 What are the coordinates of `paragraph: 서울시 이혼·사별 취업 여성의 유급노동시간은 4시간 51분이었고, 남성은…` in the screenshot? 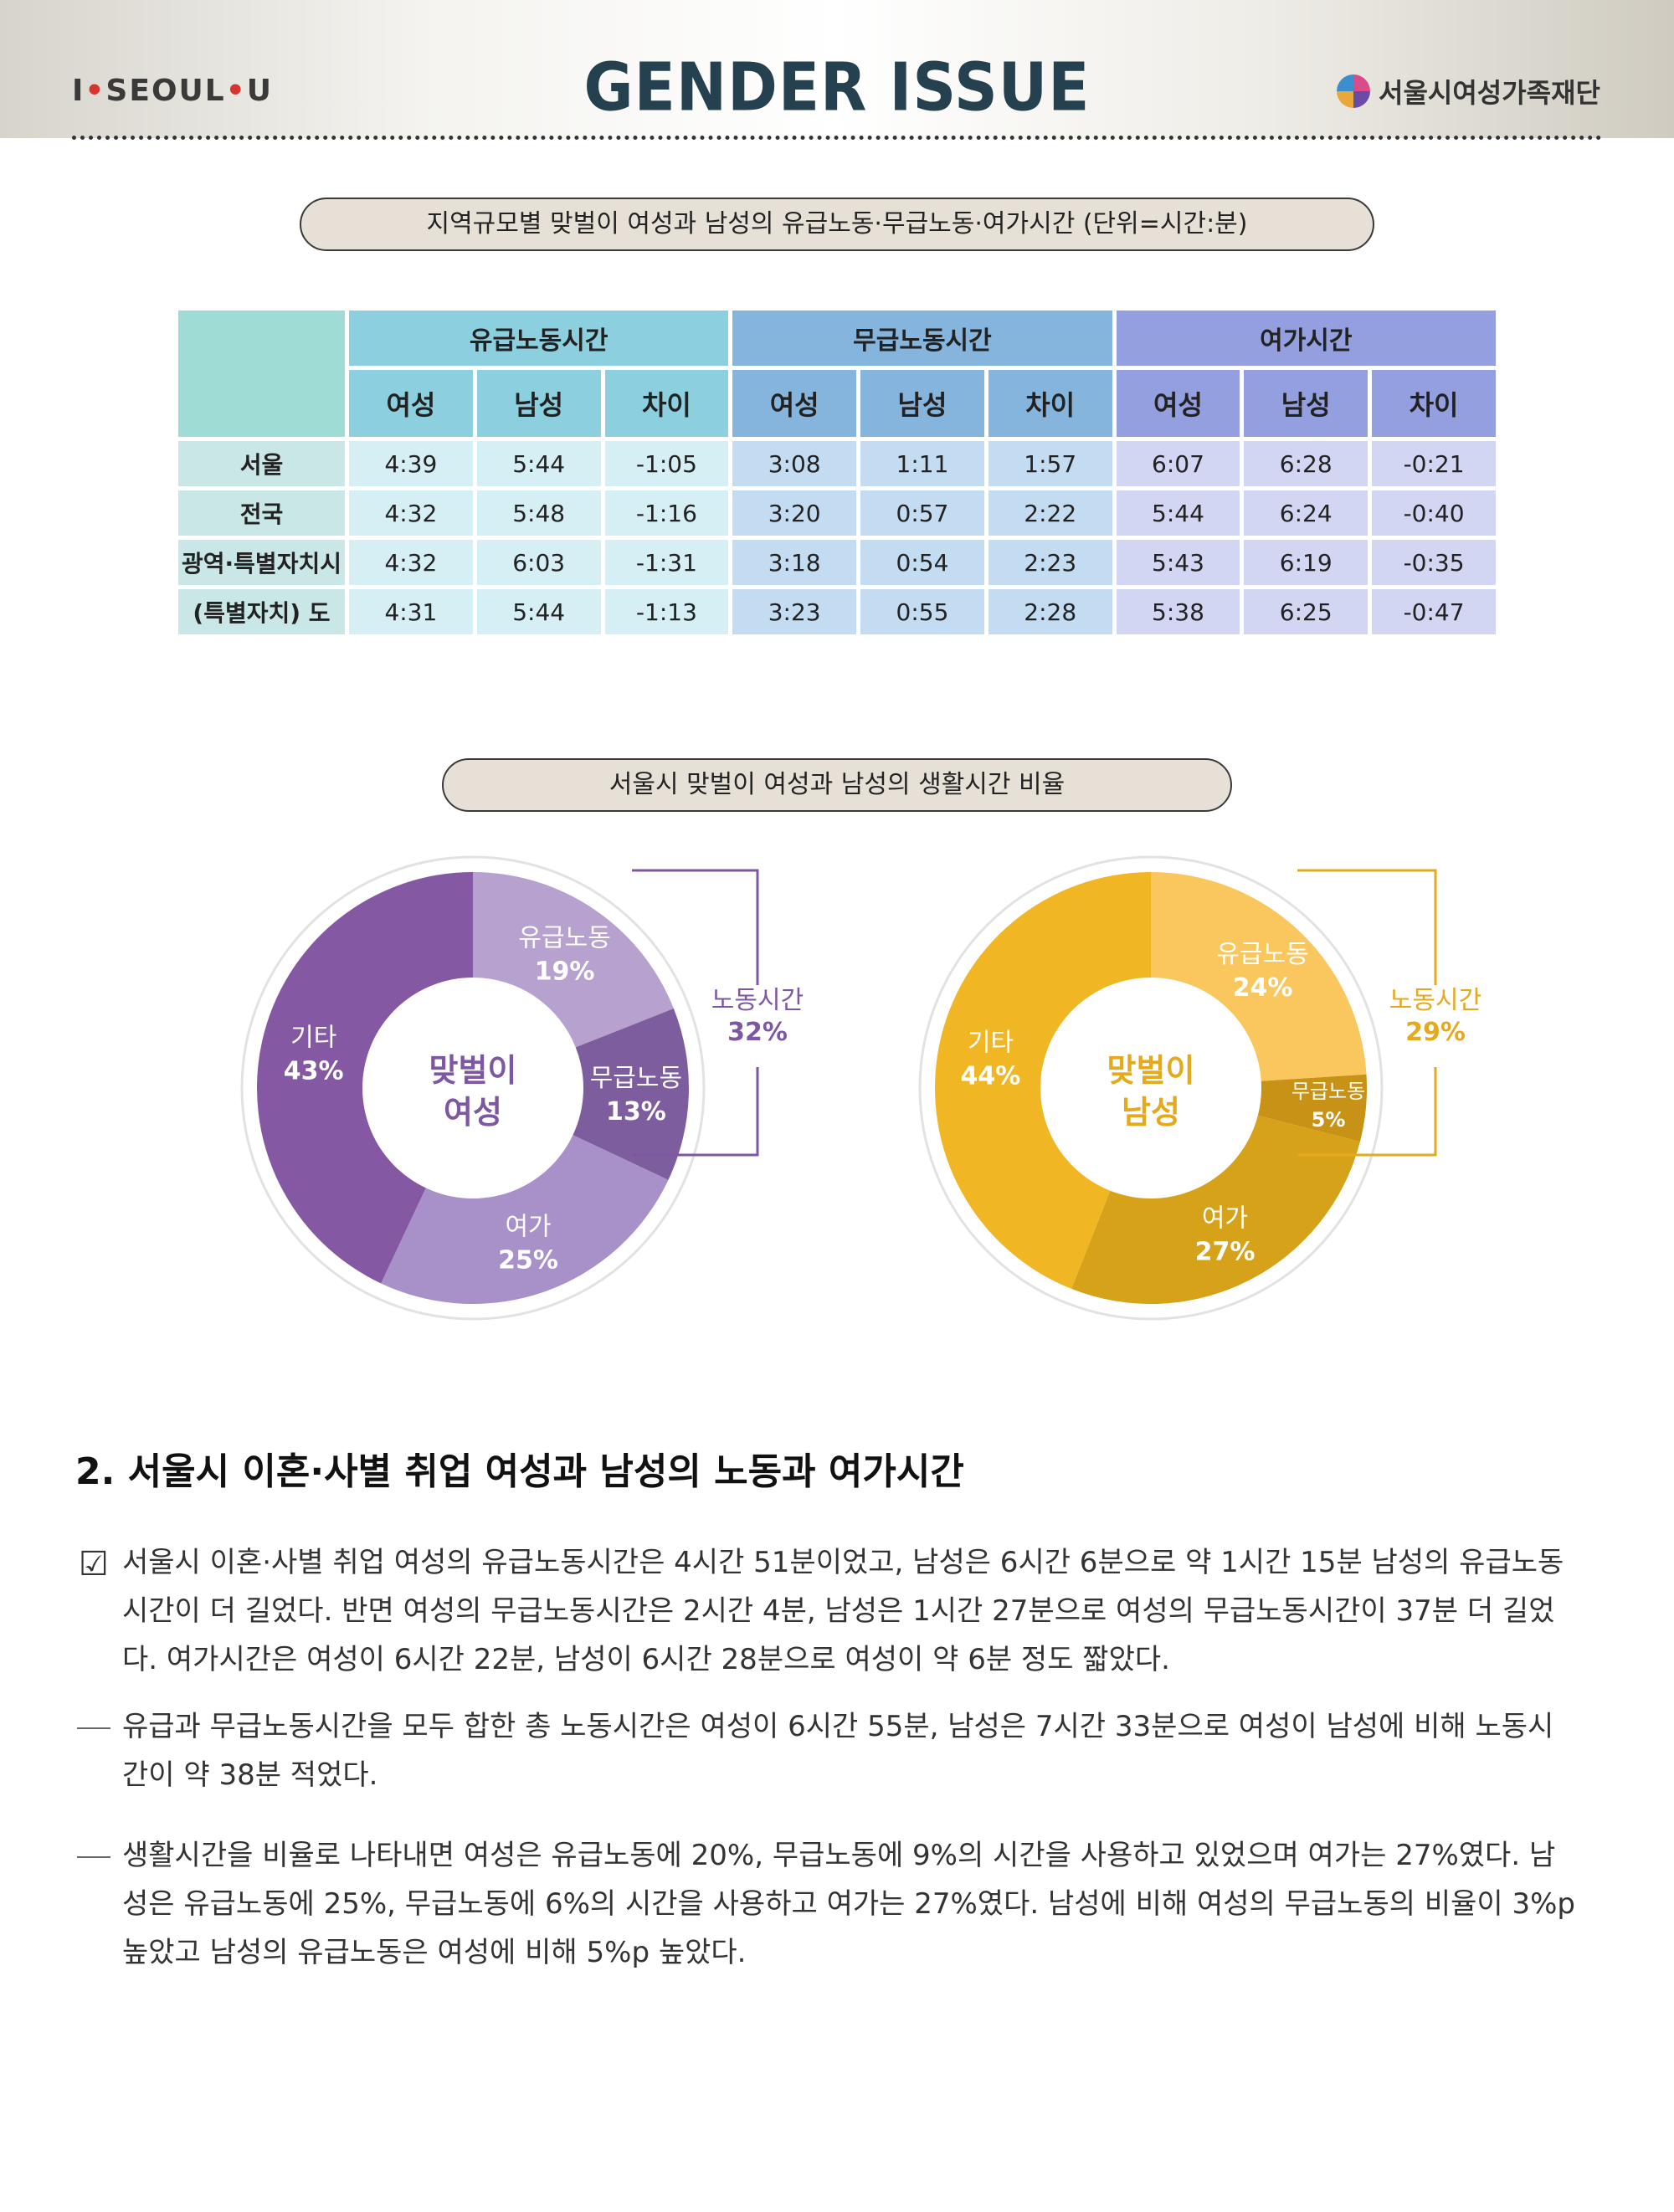 It's located at (843, 1611).